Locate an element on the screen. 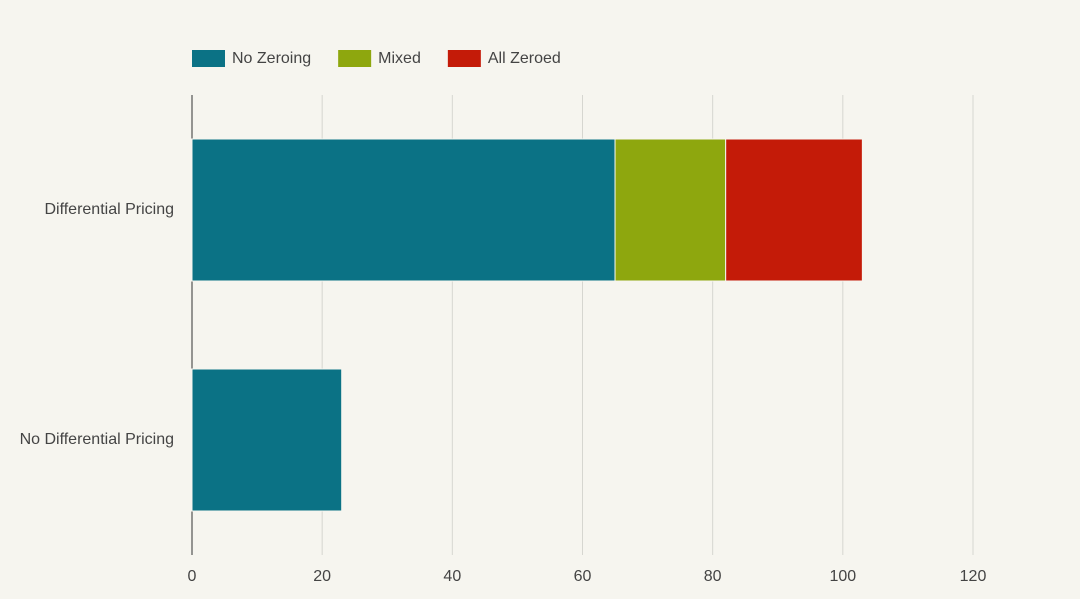  x-tick-label: 80 is located at coordinates (713, 576).